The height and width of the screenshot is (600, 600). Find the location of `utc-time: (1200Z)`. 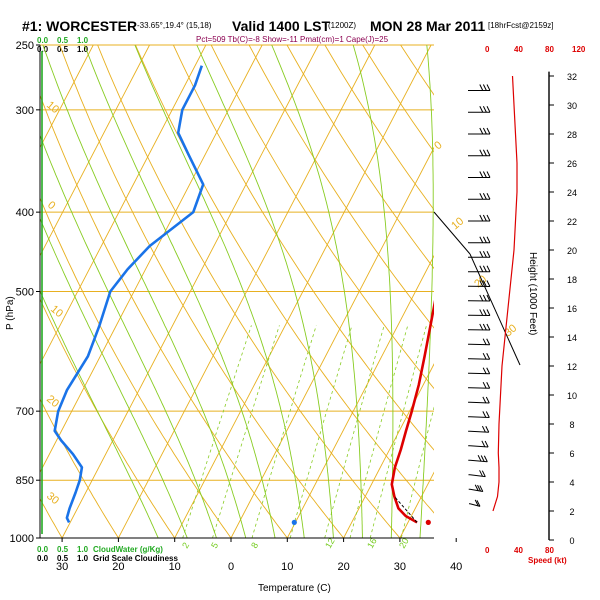

utc-time: (1200Z) is located at coordinates (342, 25).